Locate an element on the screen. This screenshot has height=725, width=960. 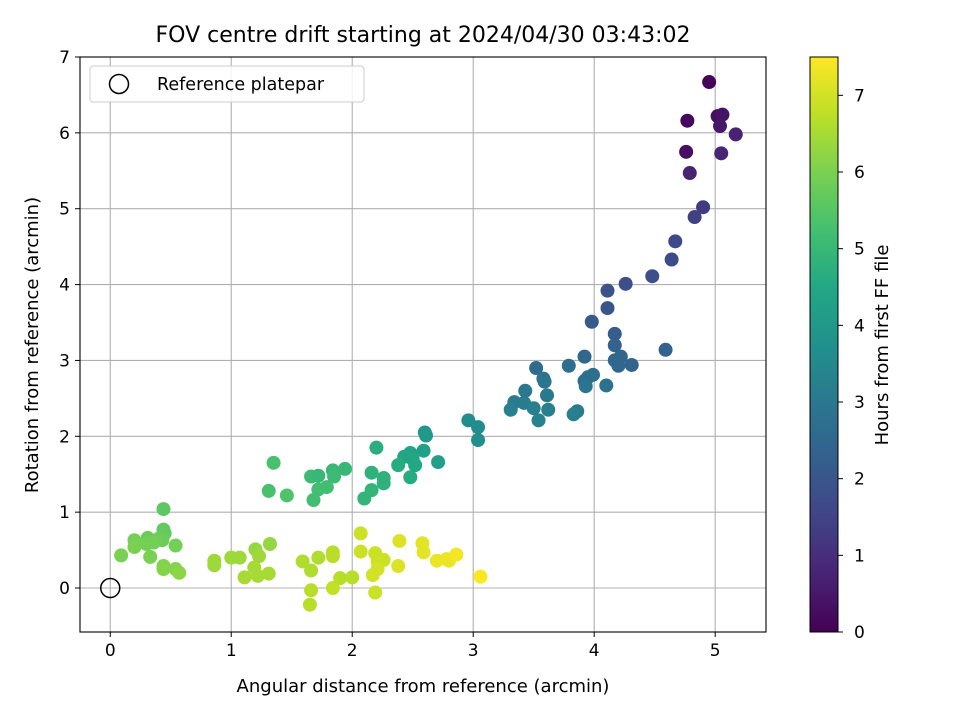
legend-reference-marker is located at coordinates (119, 84).